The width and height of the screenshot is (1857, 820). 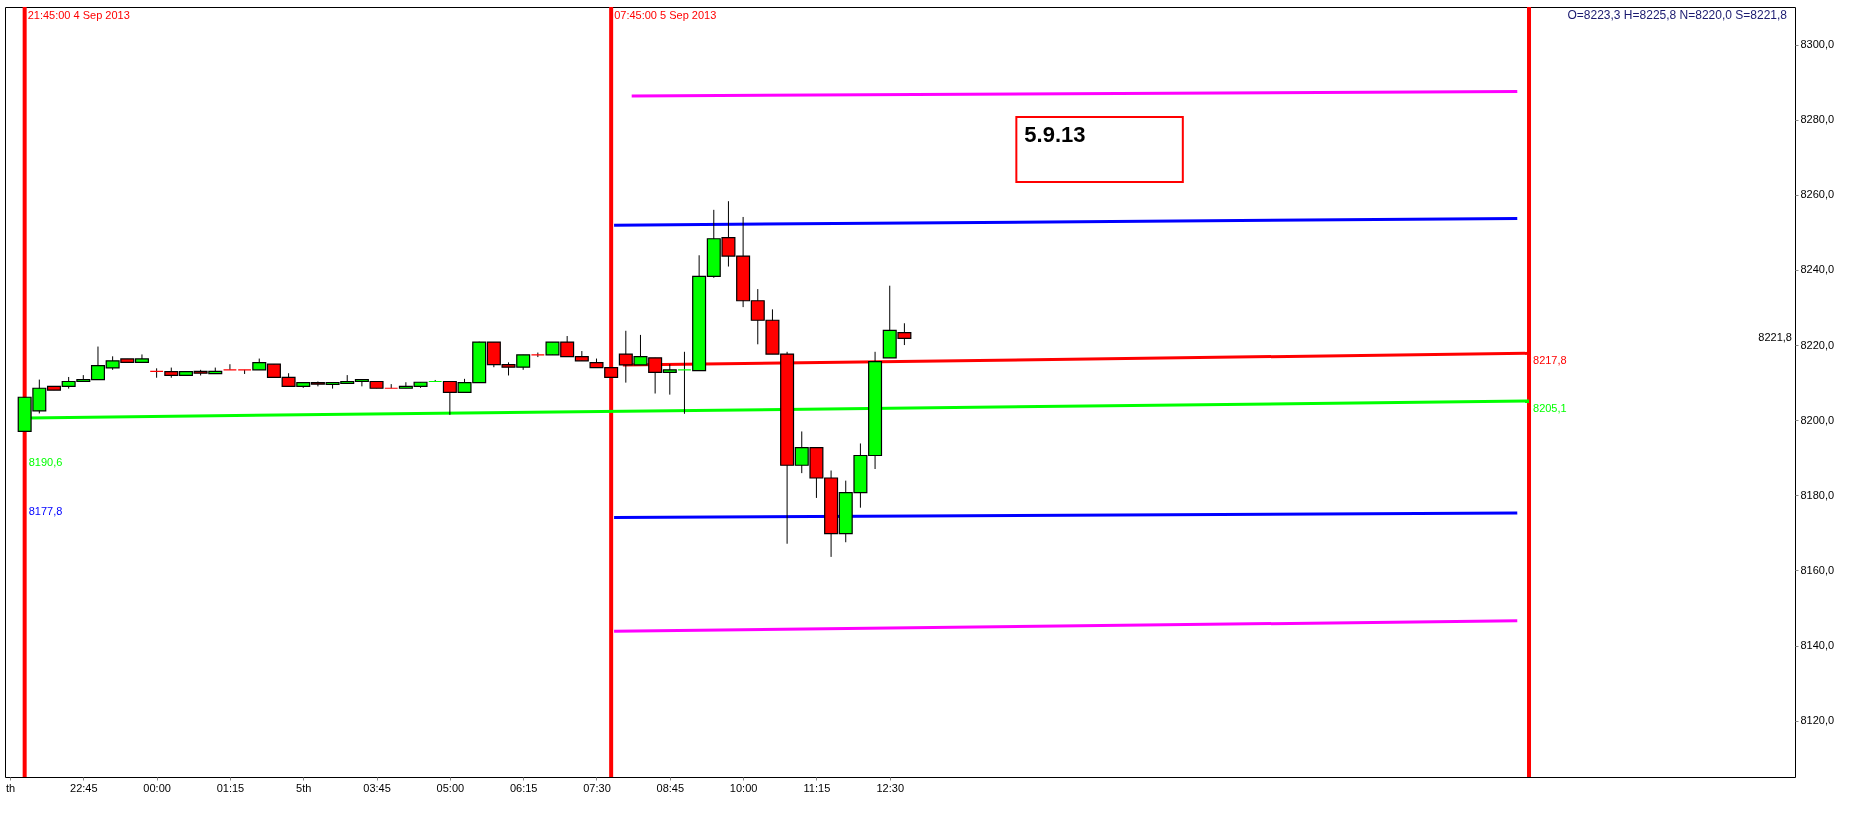 What do you see at coordinates (1817, 645) in the screenshot?
I see `y-tick-label: 8140,0` at bounding box center [1817, 645].